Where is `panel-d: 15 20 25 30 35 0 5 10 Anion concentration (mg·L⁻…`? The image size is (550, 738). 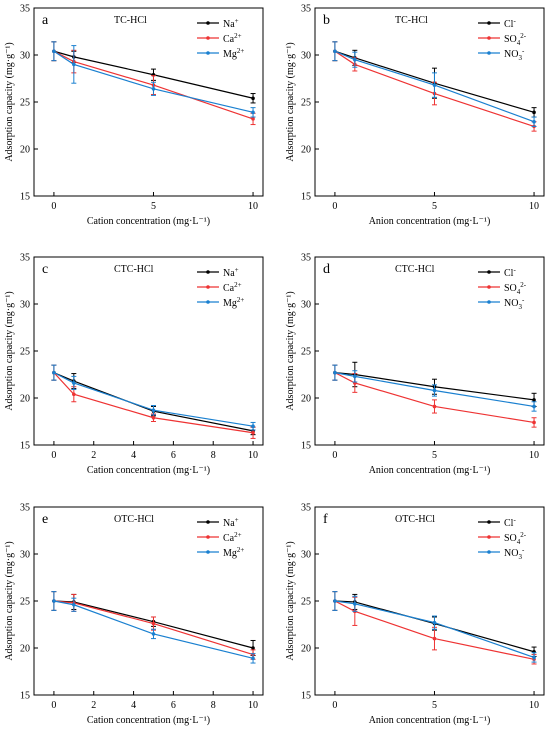
panel-d: 15 20 25 30 35 0 5 10 Anion concentration (mg·L⁻… is located at coordinates (415, 364).